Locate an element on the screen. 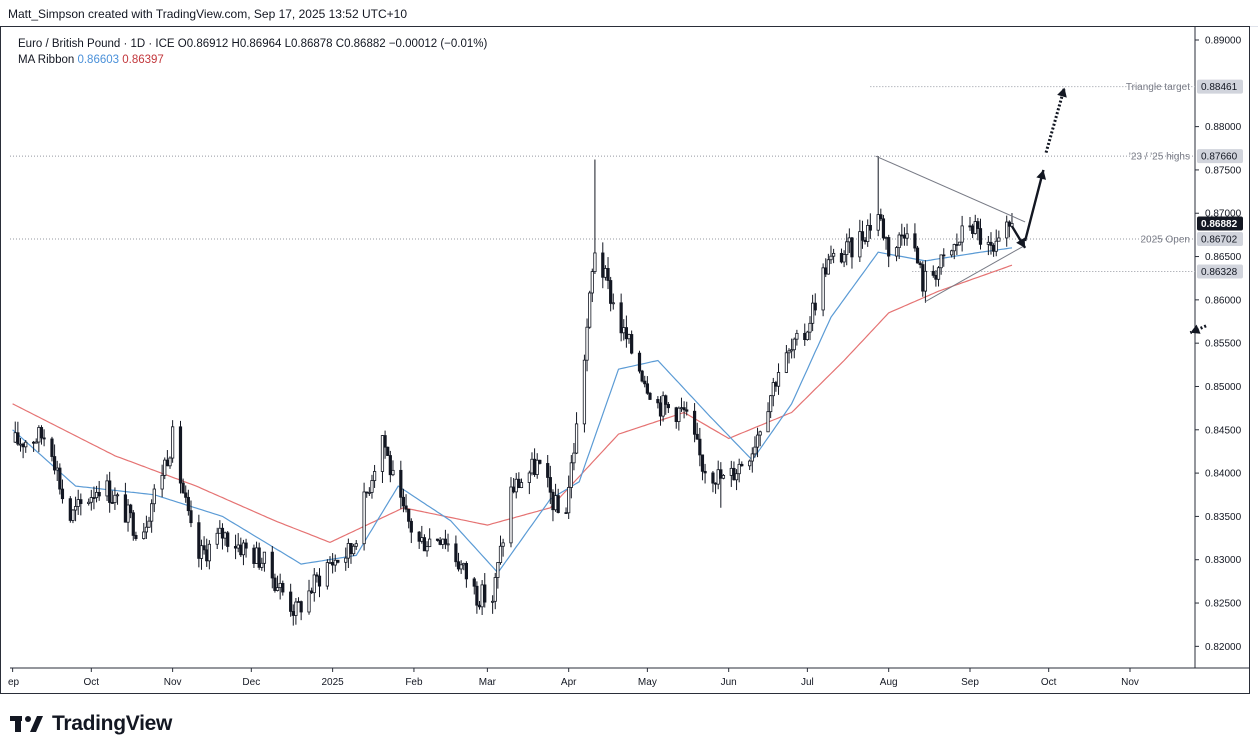 The image size is (1258, 755). indicator-row: MA Ribbon 0.86603 0.86397 is located at coordinates (252, 60).